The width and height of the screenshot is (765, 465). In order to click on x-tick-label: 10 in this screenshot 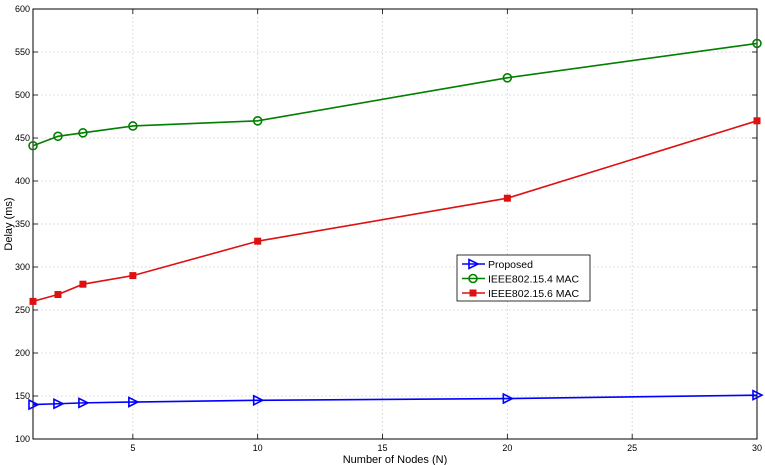, I will do `click(258, 448)`.